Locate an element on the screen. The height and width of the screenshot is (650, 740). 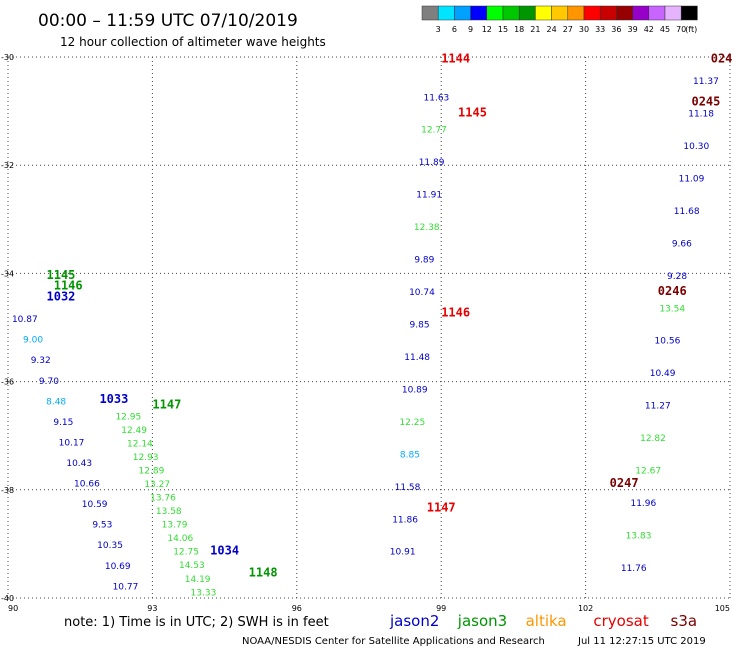
swh-value: 12.38 is located at coordinates (427, 228).